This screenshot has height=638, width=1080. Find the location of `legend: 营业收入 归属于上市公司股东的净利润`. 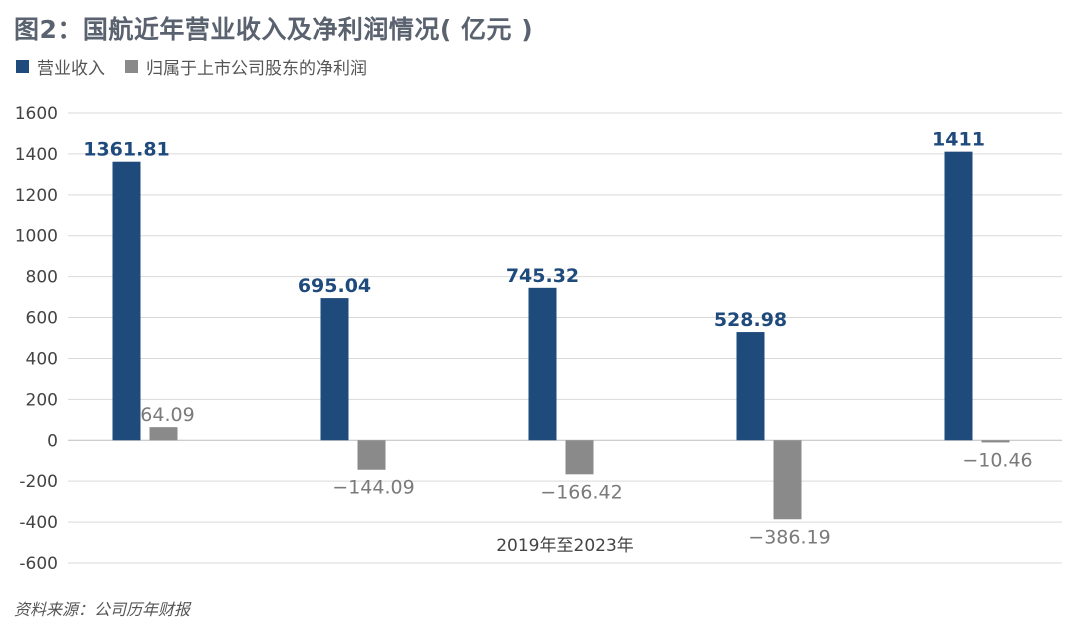

legend: 营业收入 归属于上市公司股东的净利润 is located at coordinates (191, 66).